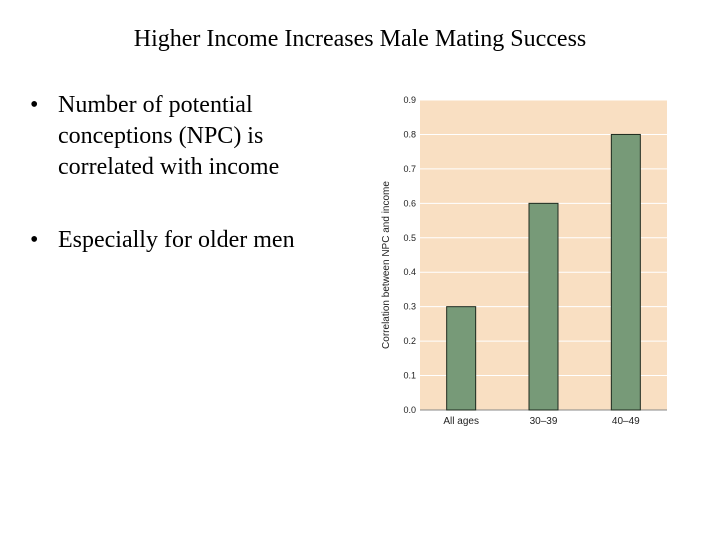 The image size is (720, 540). Describe the element at coordinates (626, 421) in the screenshot. I see `x-tick-label: 40–49` at that location.